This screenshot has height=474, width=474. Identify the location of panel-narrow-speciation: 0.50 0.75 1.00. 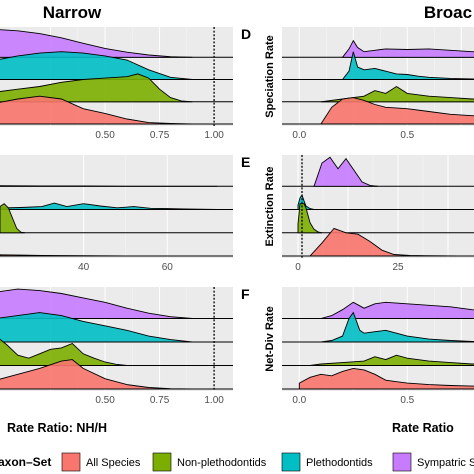
(116, 84).